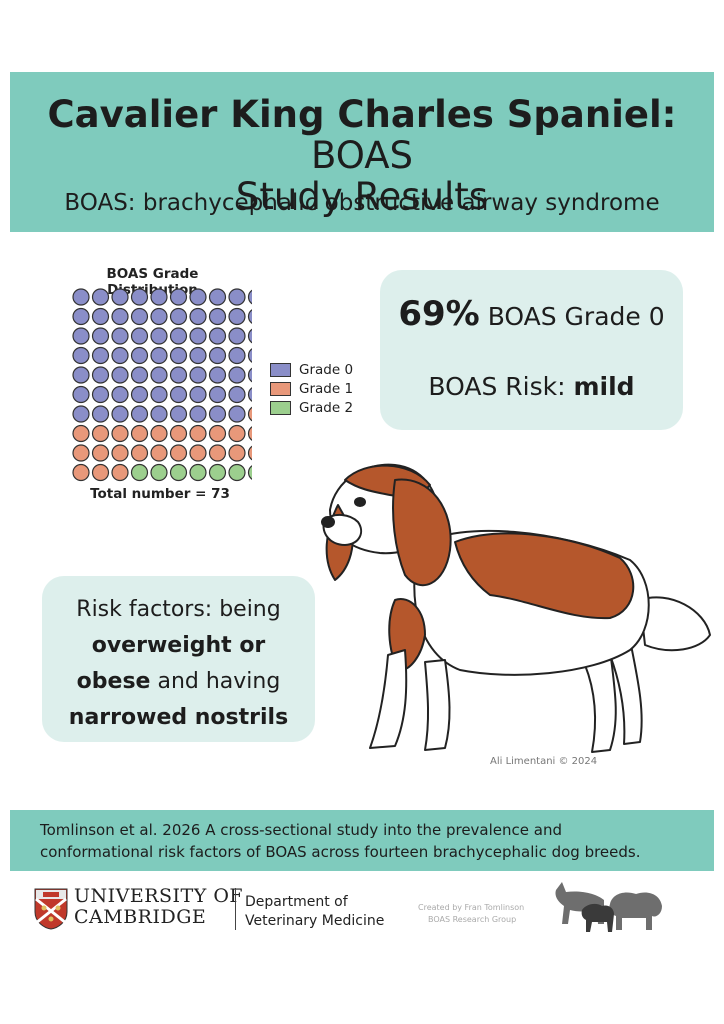 This screenshot has height=1024, width=724. What do you see at coordinates (608, 907) in the screenshot?
I see `dog-breeds-silhouette-icon` at bounding box center [608, 907].